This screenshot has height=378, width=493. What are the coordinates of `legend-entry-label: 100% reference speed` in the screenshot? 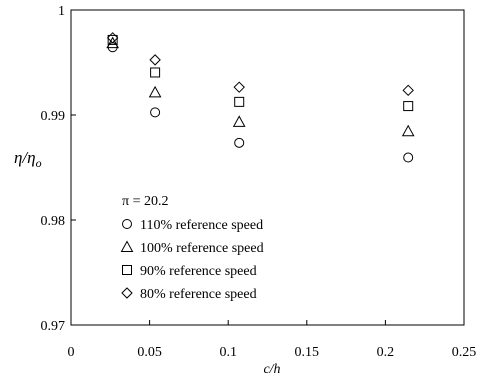 It's located at (202, 248).